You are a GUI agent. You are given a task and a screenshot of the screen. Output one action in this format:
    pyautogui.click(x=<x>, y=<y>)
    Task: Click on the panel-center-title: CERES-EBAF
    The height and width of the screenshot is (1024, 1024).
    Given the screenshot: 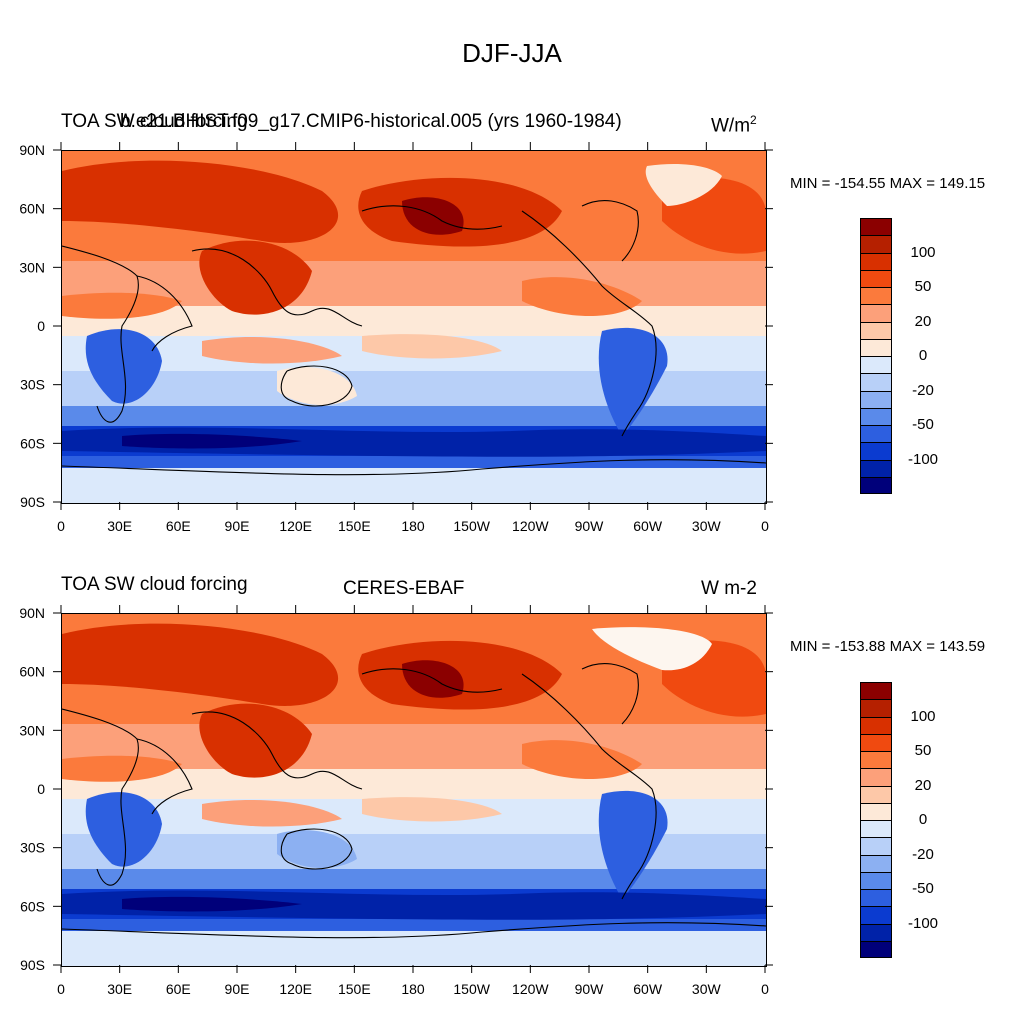 What is the action you would take?
    pyautogui.click(x=404, y=588)
    